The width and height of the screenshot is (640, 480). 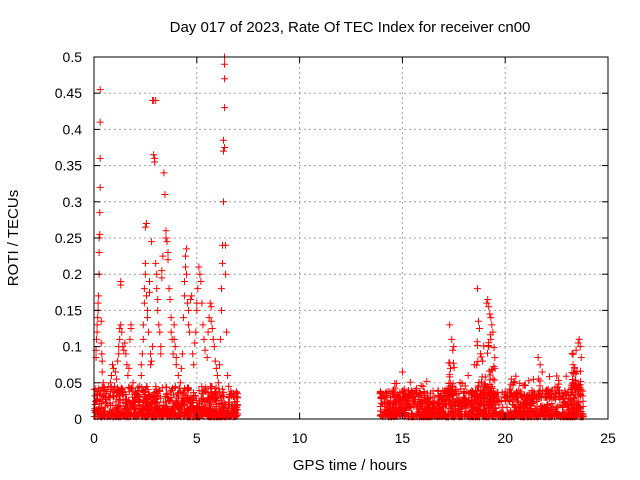 I want to click on x-tick-label: 10, so click(x=300, y=438).